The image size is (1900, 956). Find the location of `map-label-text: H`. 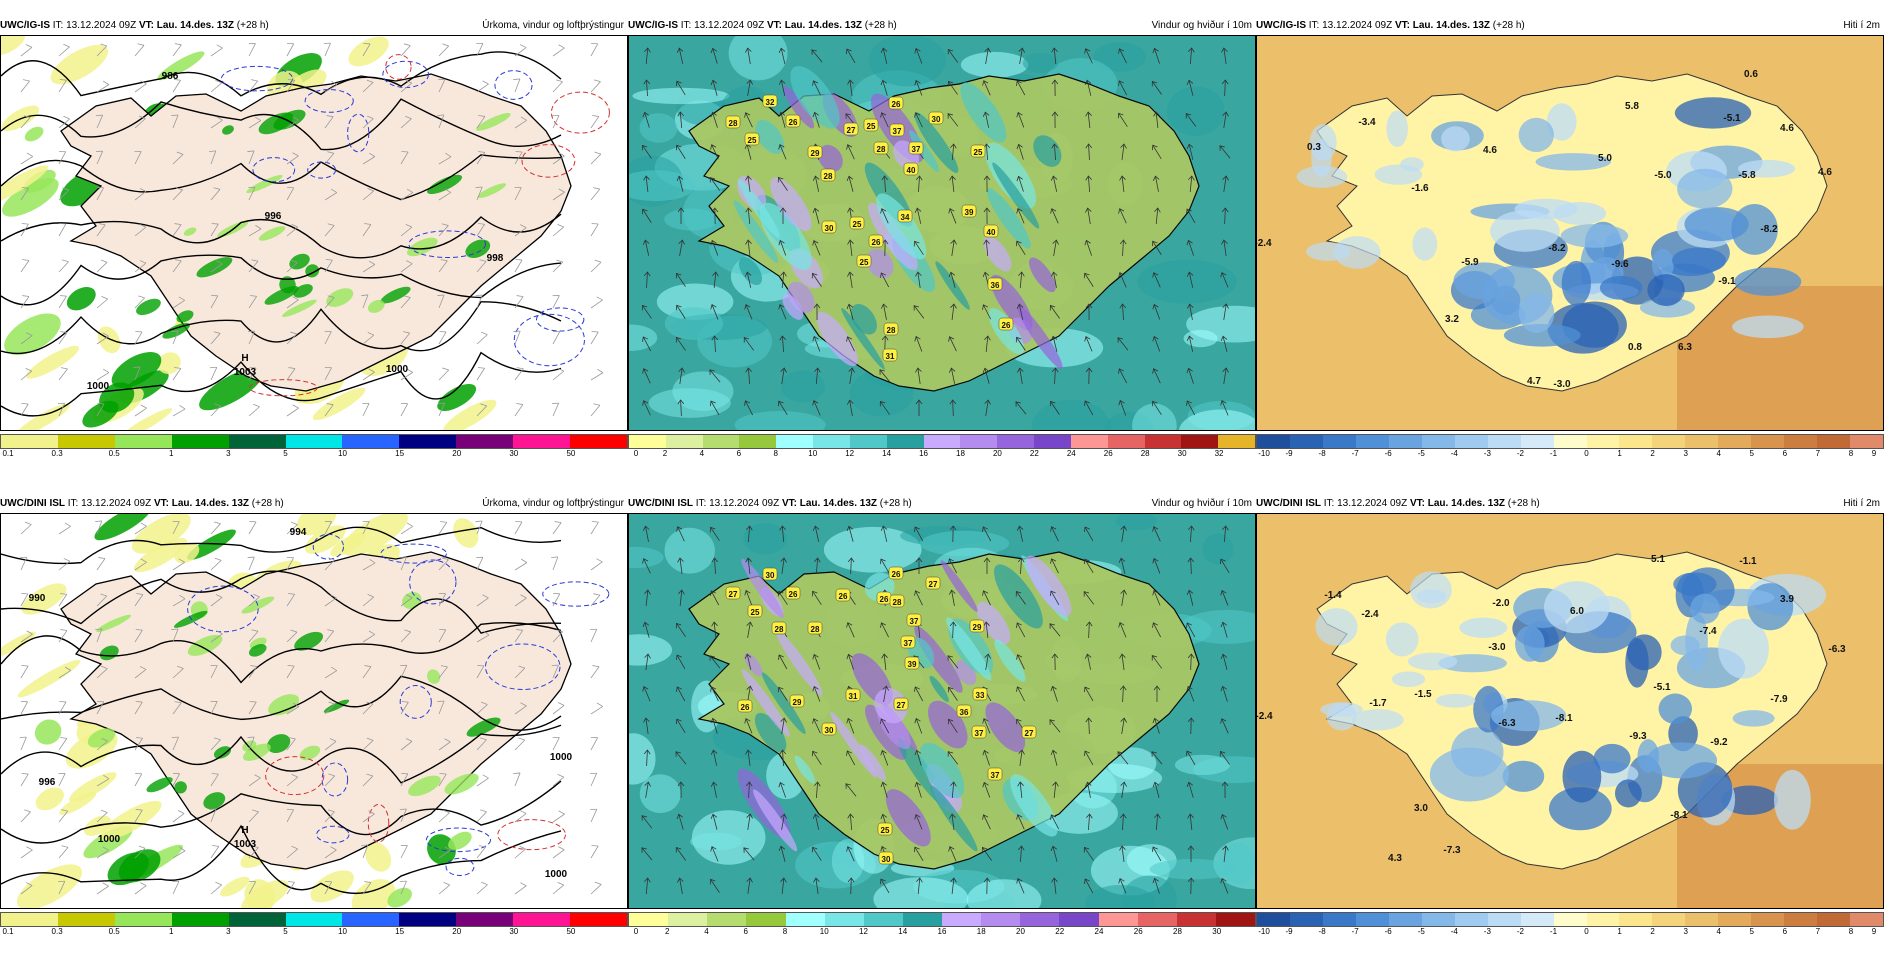

map-label-text: H is located at coordinates (244, 358).